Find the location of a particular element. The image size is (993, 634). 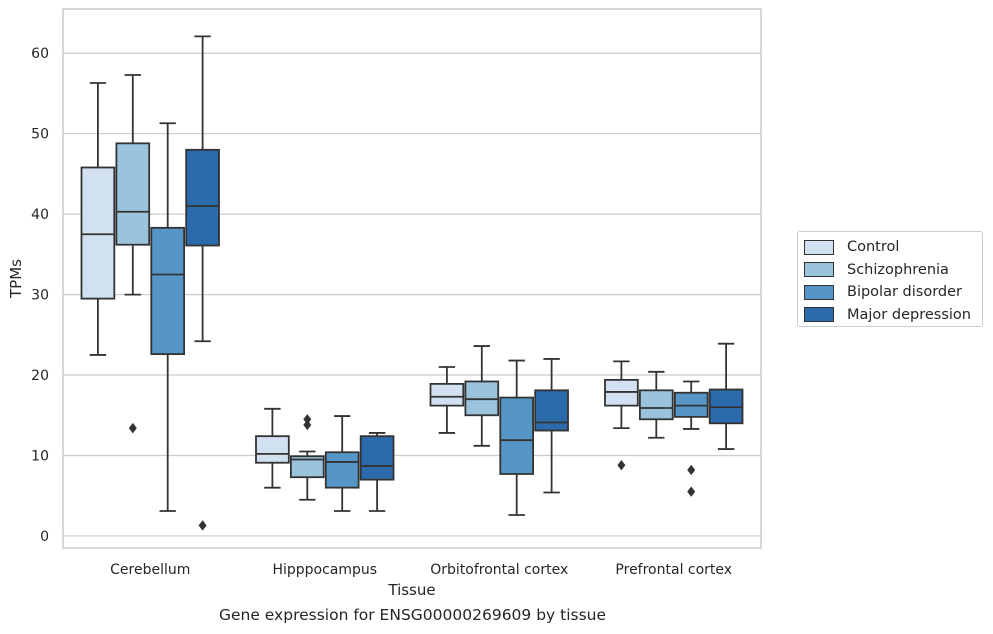

y-tick-labels: 0 10 20 30 40 50 60 is located at coordinates (40, 295).